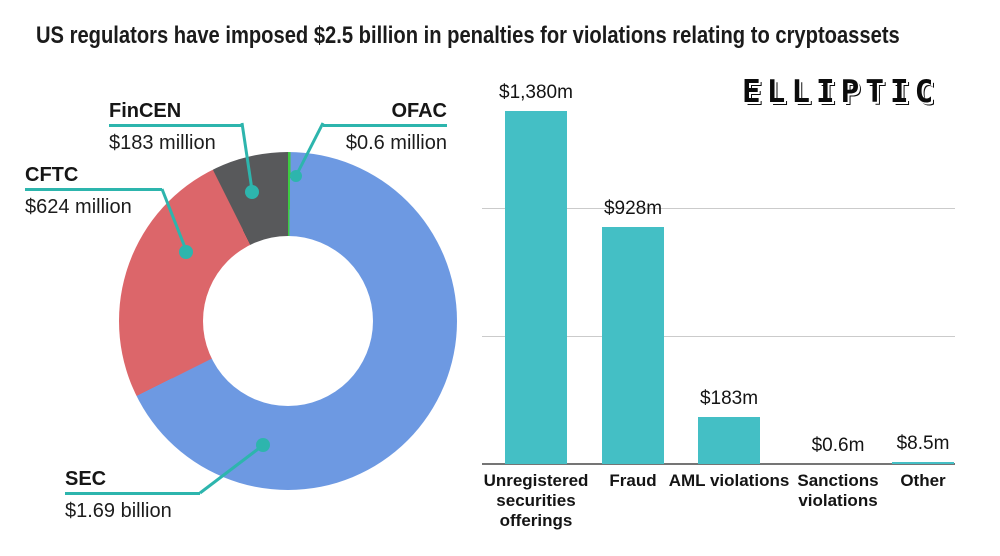 The image size is (1000, 556). What do you see at coordinates (633, 480) in the screenshot?
I see `bar-category-label: Fraud` at bounding box center [633, 480].